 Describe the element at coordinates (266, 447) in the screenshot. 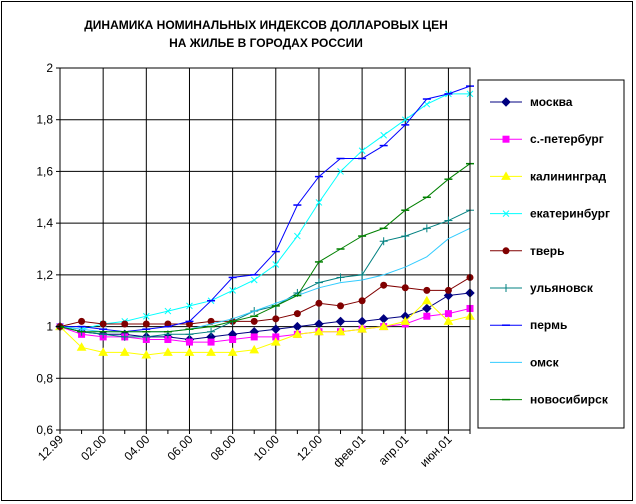

I see `x-tick-label: 10.00` at that location.